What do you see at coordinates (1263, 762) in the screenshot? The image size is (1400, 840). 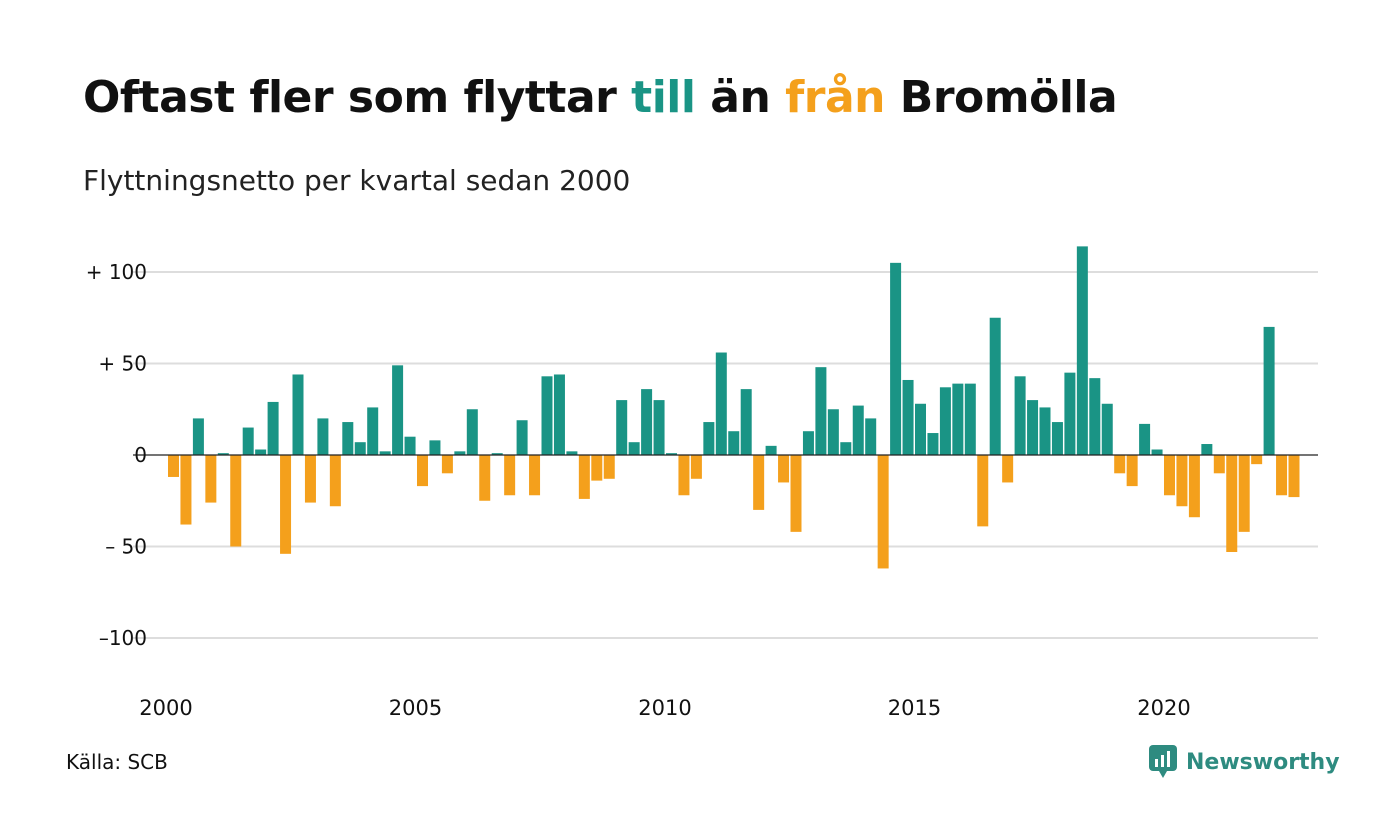 I see `newsworthy-logo-text: Newsworthy` at bounding box center [1263, 762].